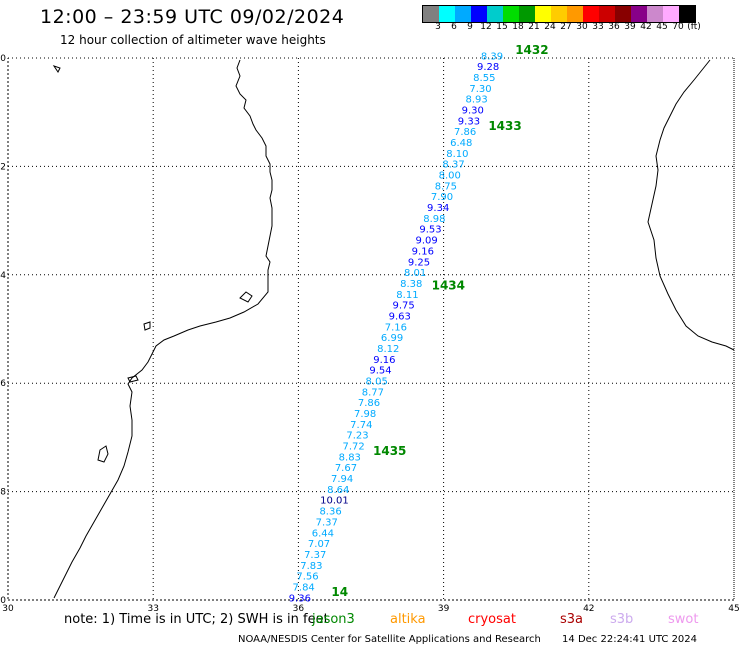  I want to click on wave-height-value: 9.33, so click(469, 121).